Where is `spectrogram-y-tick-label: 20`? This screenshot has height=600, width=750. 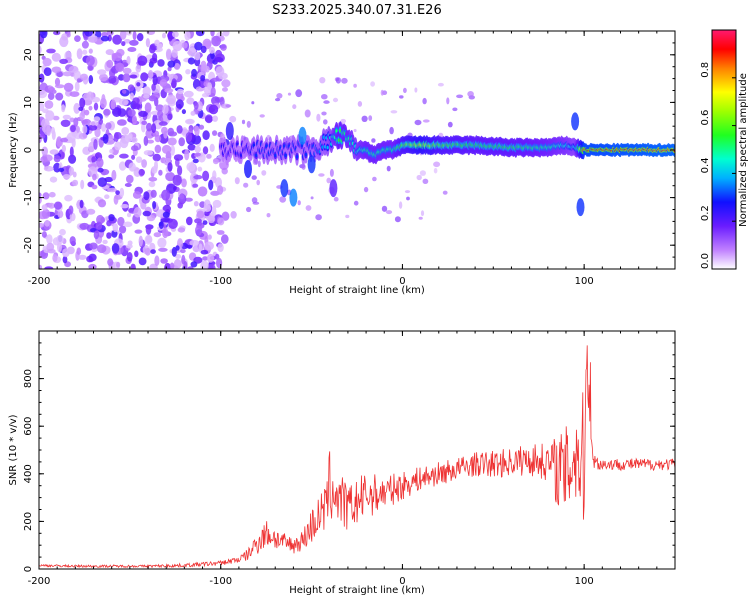
spectrogram-y-tick-label: 20 is located at coordinates (28, 54).